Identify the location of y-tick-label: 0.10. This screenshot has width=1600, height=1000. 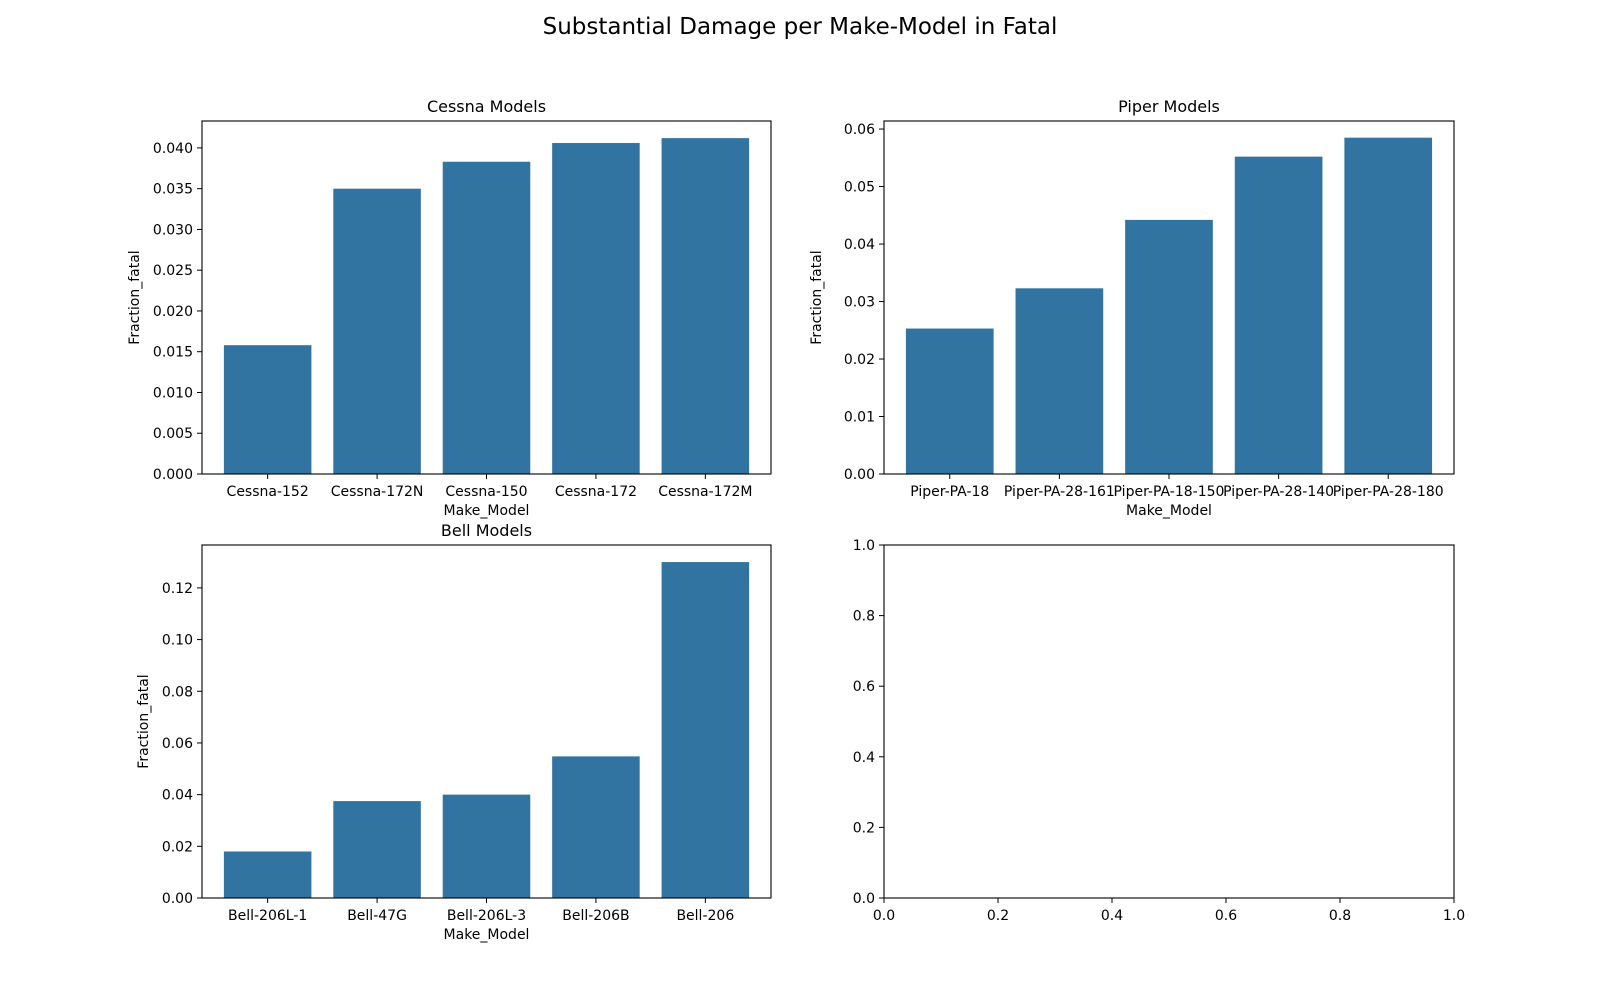
(177, 641).